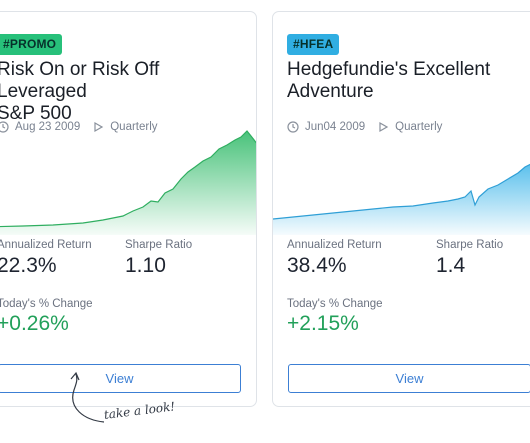 This screenshot has width=530, height=443. I want to click on card-title: Risk On or Risk Off Leveraged S&P 500, so click(80, 91).